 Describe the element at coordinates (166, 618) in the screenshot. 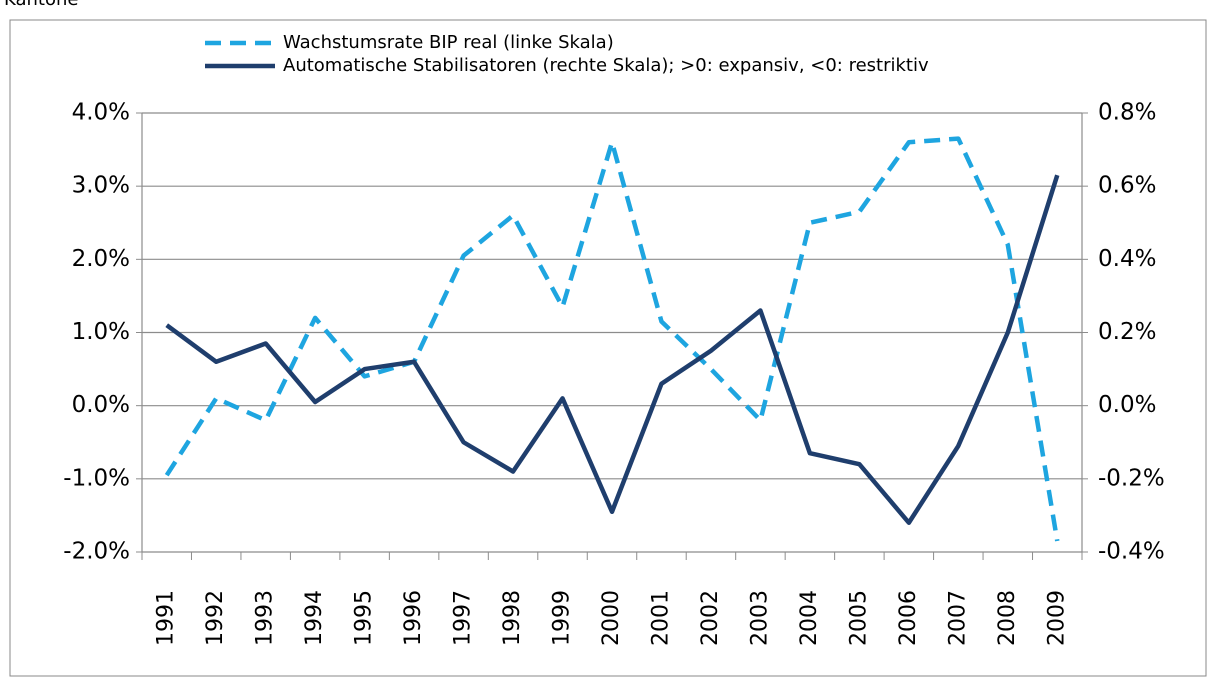

I see `x-tick-label: 1991` at that location.